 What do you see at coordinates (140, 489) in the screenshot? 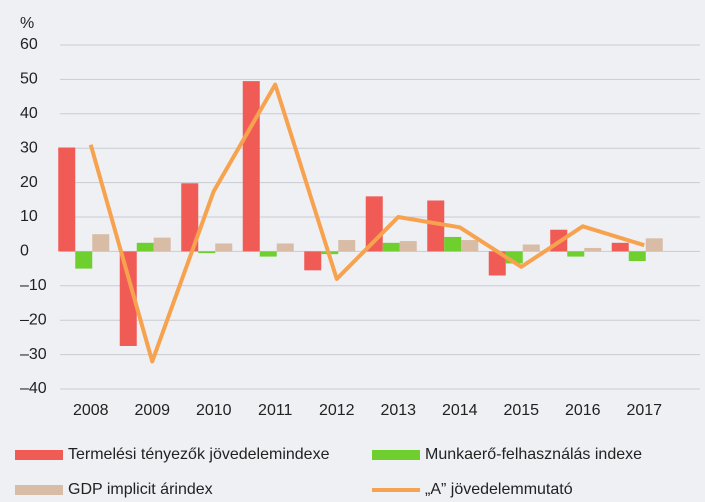
I see `legend-label: GDP implicit árindex` at bounding box center [140, 489].